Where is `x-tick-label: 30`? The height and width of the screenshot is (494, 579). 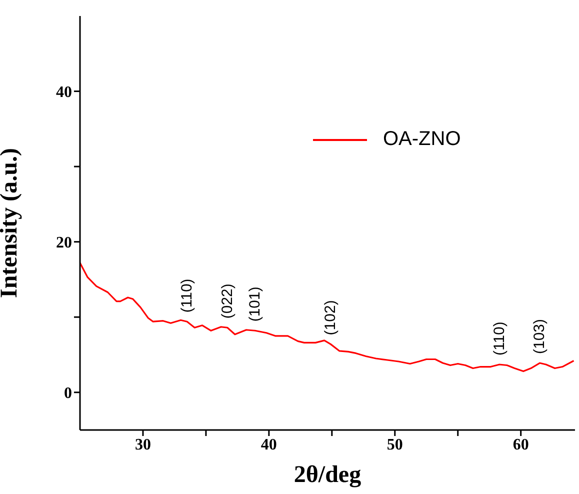
x-tick-label: 30 is located at coordinates (142, 445).